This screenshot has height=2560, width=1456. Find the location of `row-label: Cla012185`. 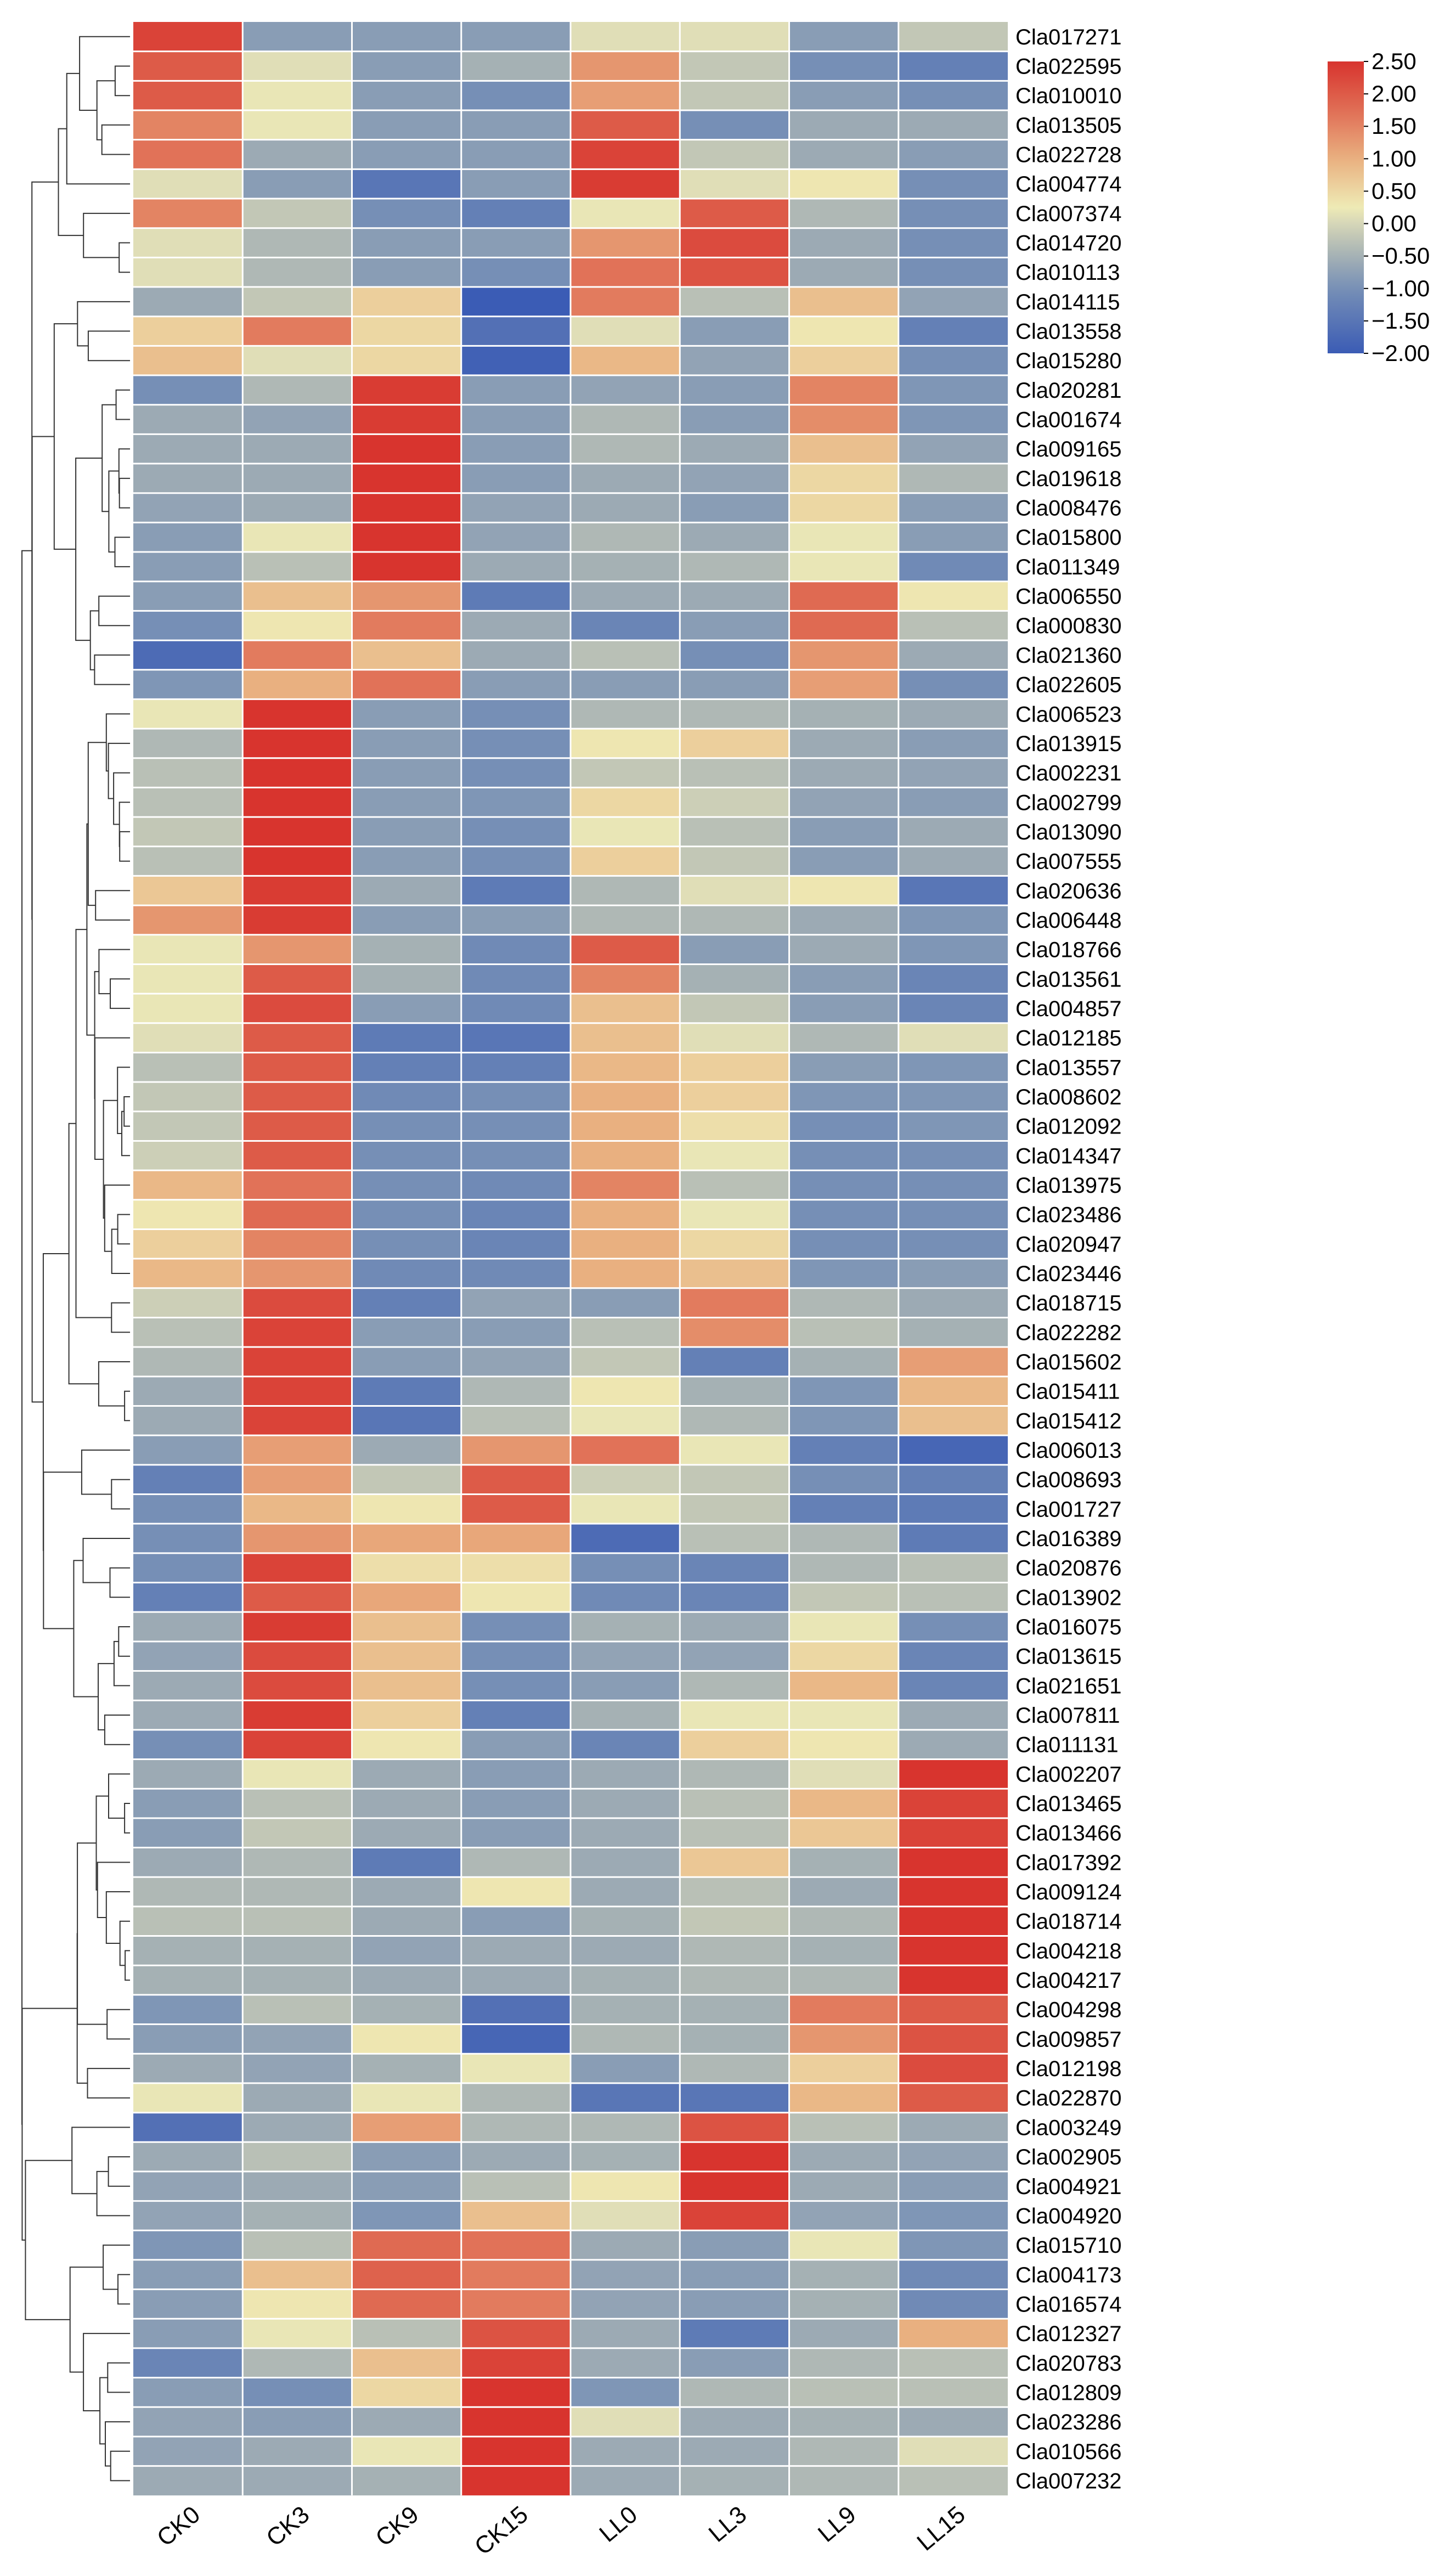

row-label: Cla012185 is located at coordinates (1068, 1039).